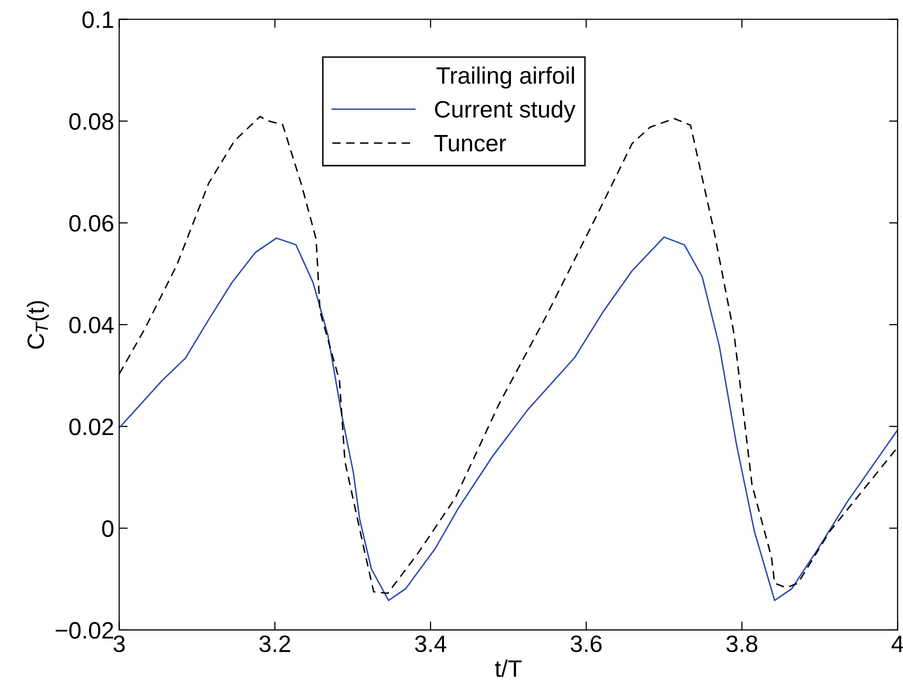 This screenshot has height=690, width=903. I want to click on x-tick-label: 4, so click(897, 644).